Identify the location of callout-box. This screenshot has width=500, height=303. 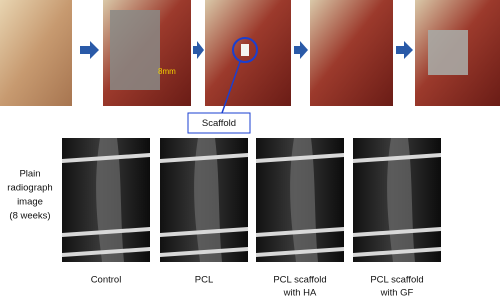
(219, 123).